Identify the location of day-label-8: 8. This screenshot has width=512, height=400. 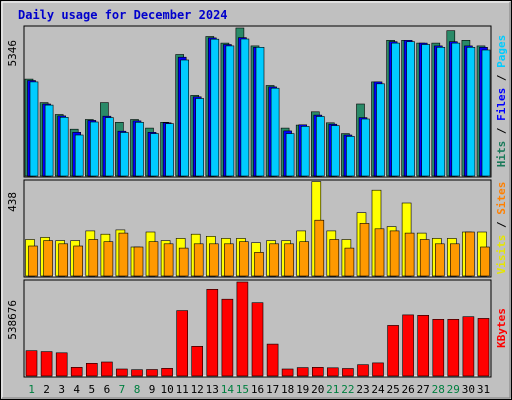
(137, 389).